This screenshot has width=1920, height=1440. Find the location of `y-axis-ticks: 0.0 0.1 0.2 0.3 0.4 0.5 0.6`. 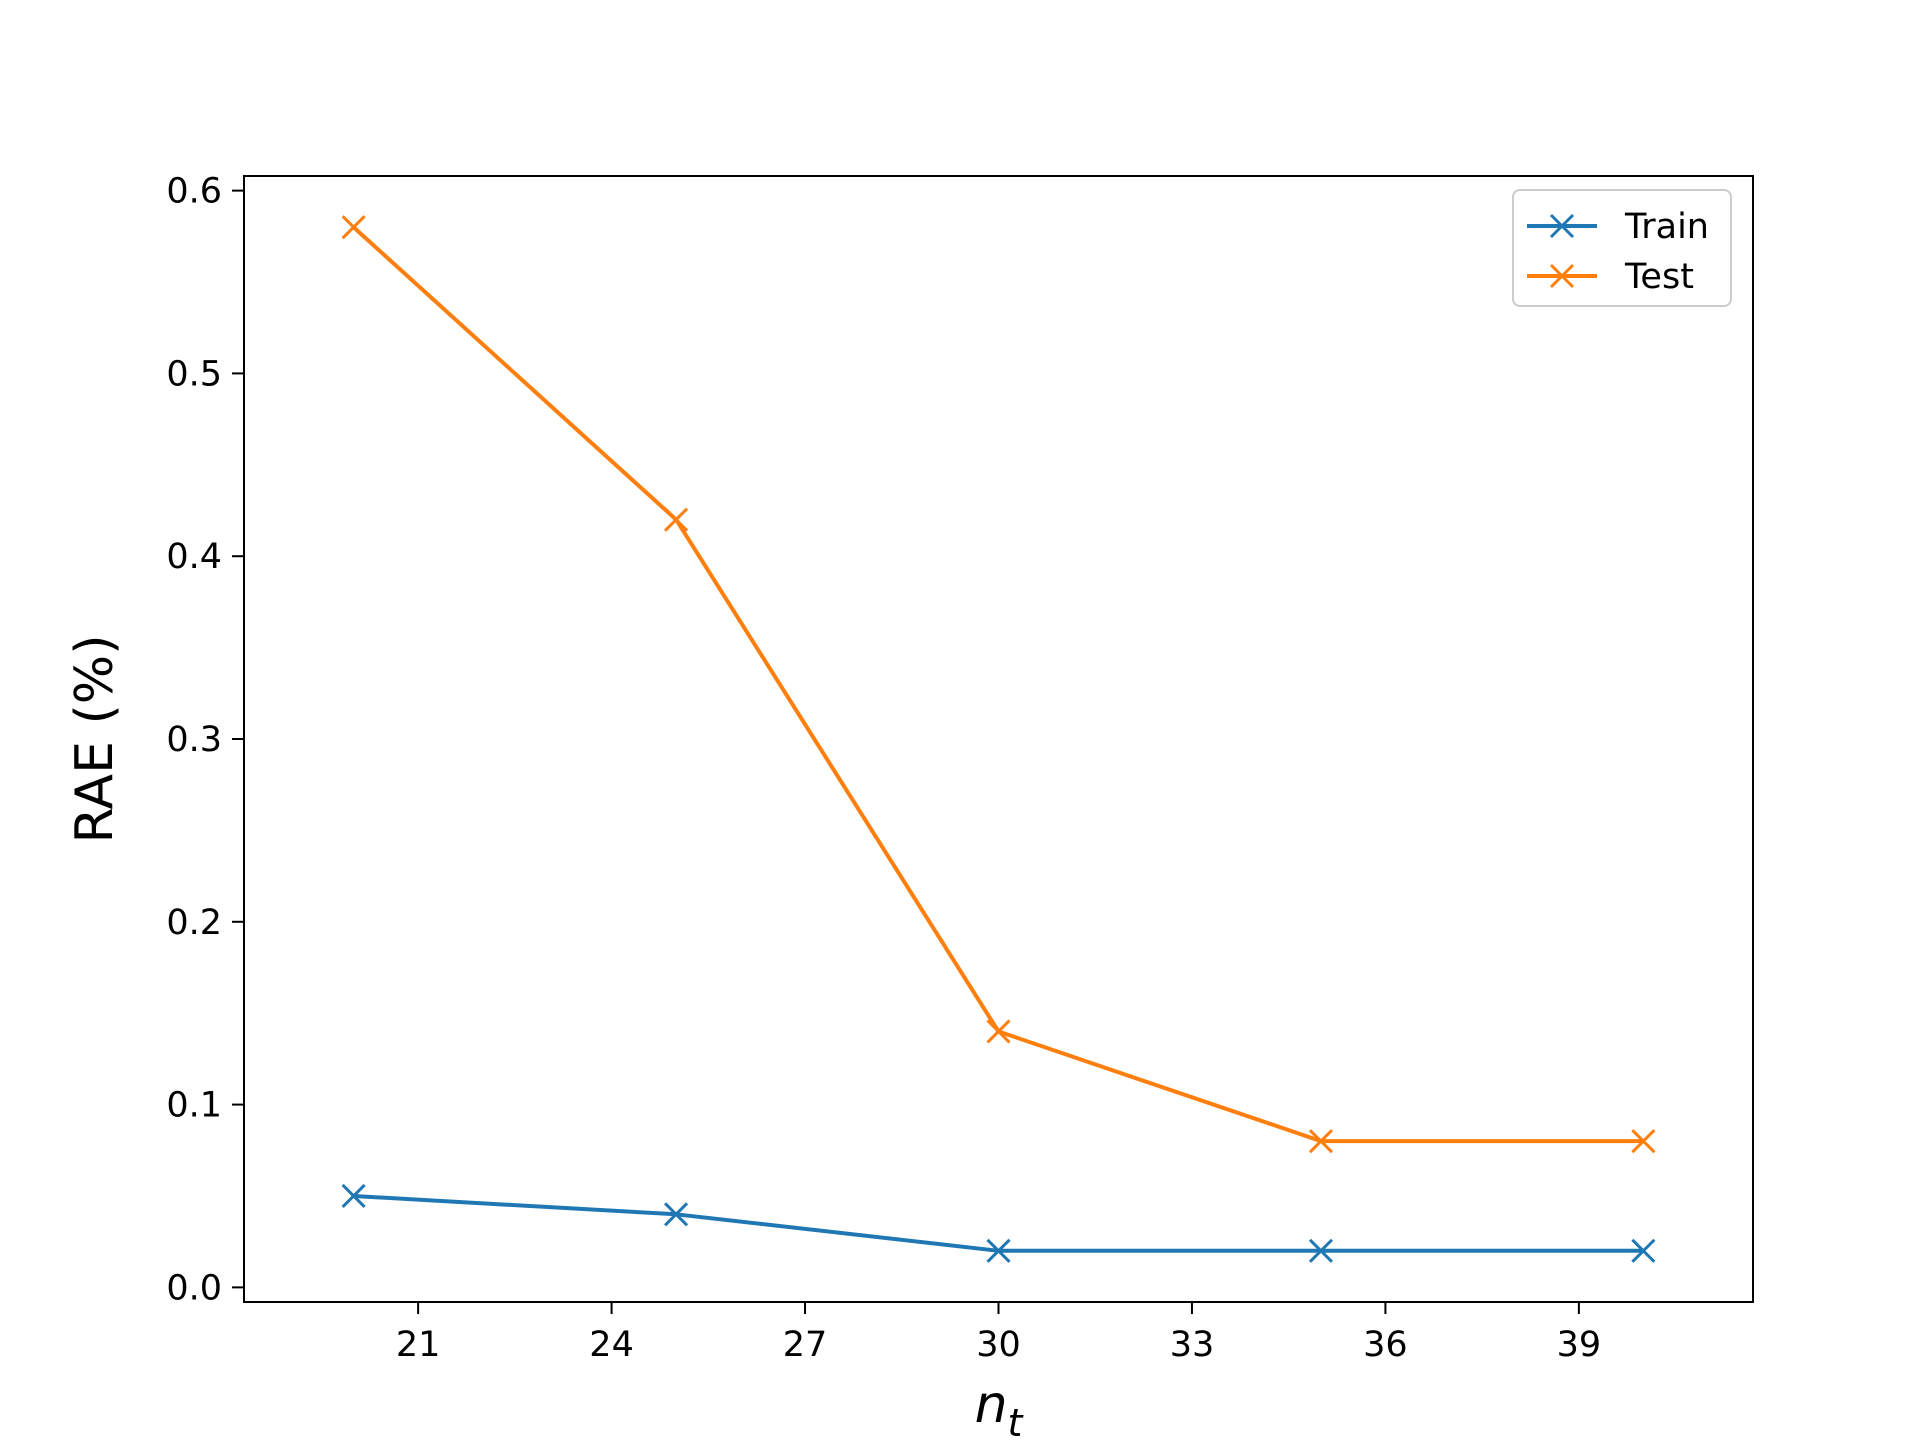

y-axis-ticks: 0.0 0.1 0.2 0.3 0.4 0.5 0.6 is located at coordinates (205, 740).